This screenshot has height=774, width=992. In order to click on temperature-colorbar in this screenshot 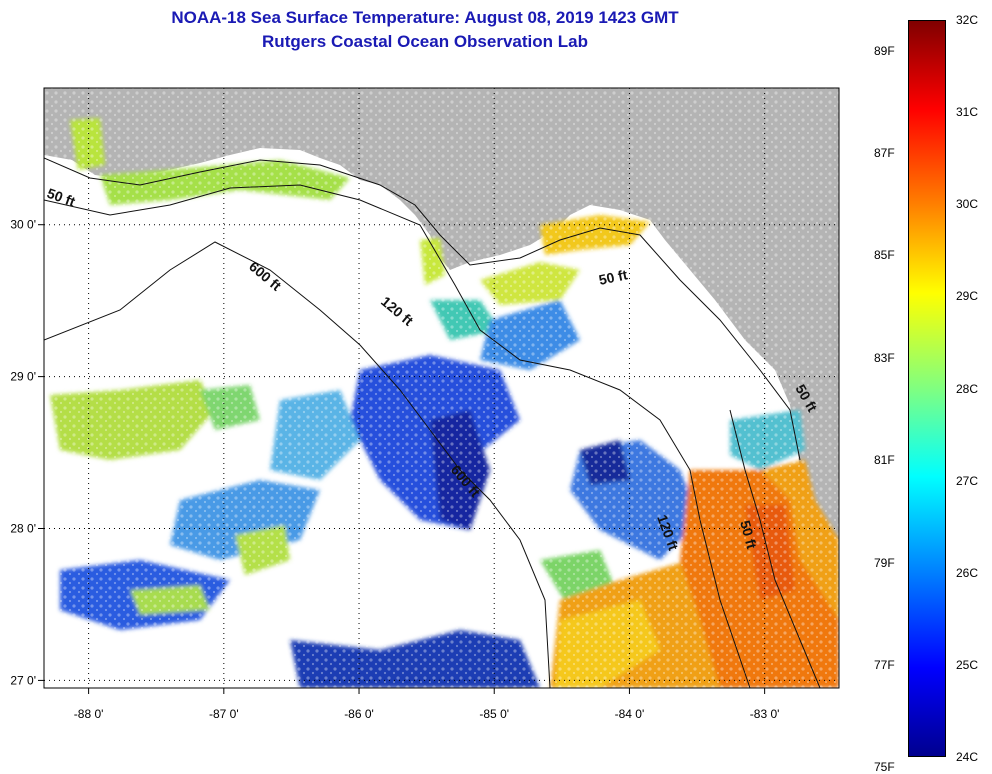, I will do `click(927, 388)`.